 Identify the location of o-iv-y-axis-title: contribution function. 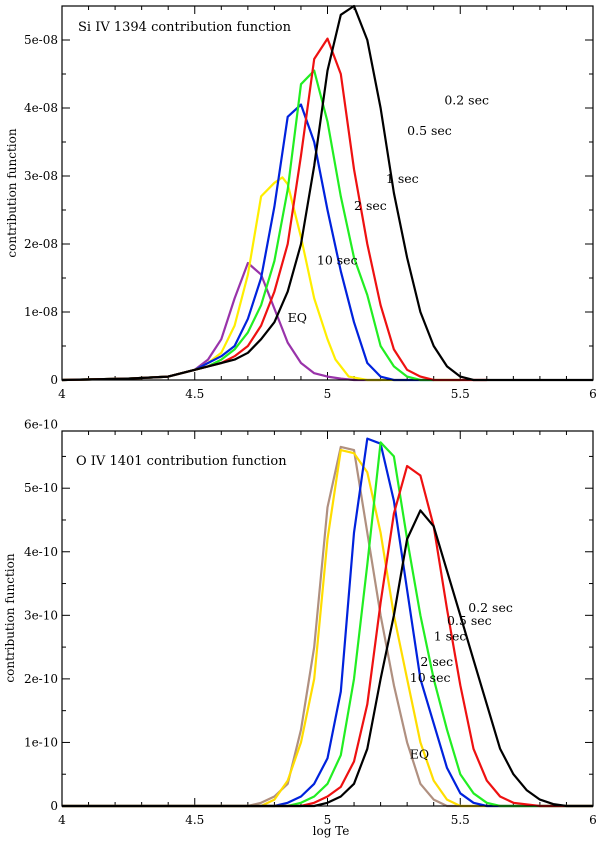
(10, 617).